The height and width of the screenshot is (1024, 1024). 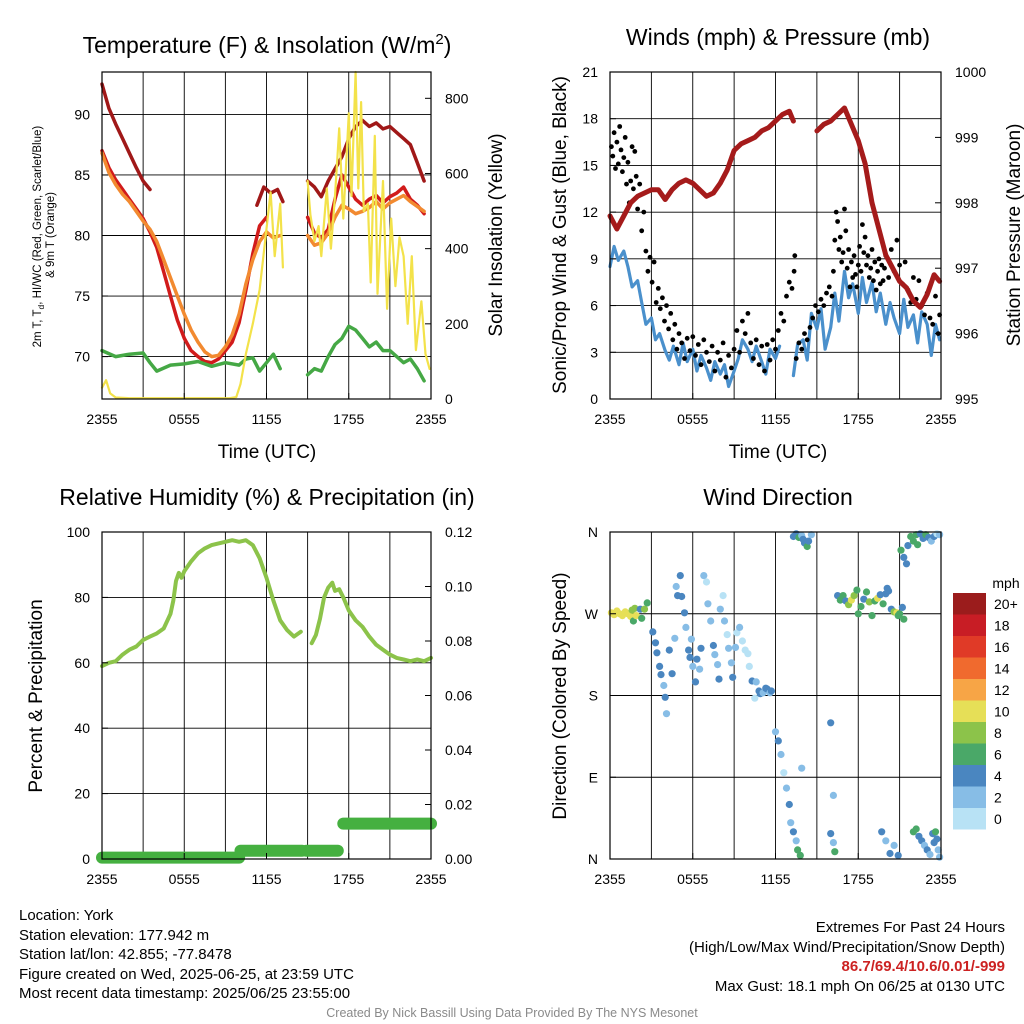 I want to click on wind-speed-line, so click(x=695, y=316).